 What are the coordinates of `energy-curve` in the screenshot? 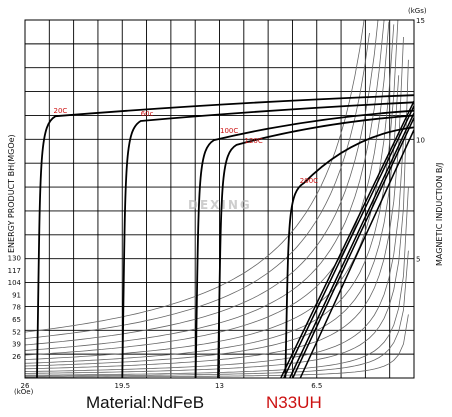 It's located at (217, 346).